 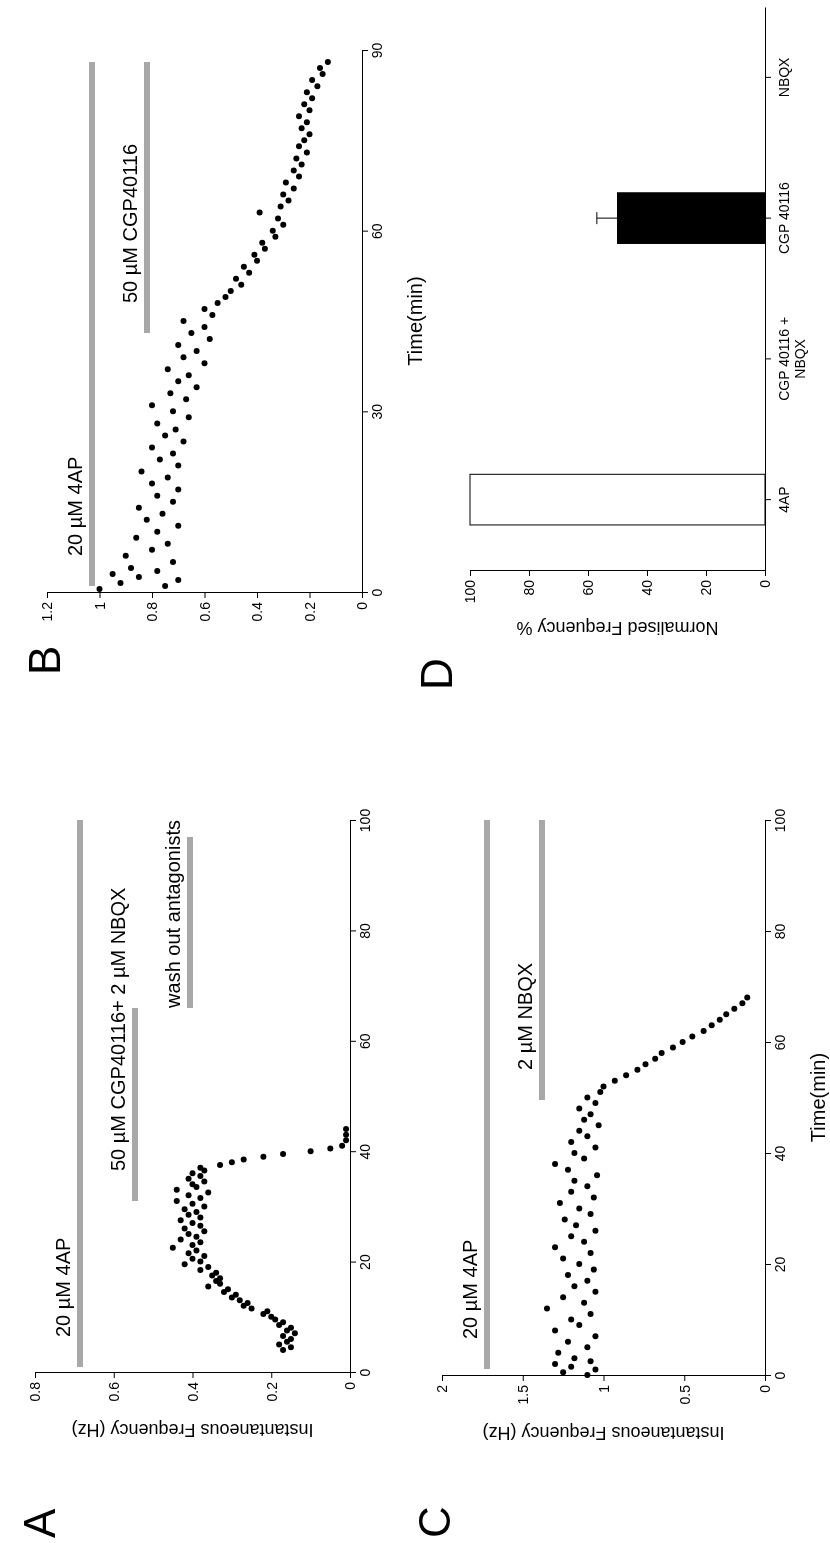 I want to click on x-tick-label: 100, so click(x=470, y=591).